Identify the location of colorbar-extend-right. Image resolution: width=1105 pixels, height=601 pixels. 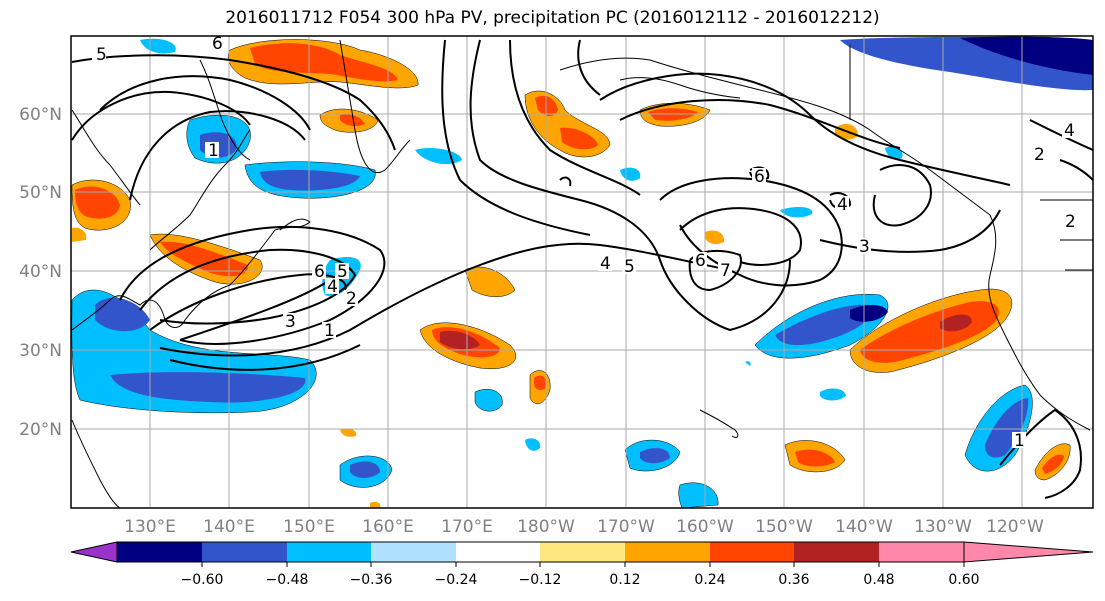
(1028, 552).